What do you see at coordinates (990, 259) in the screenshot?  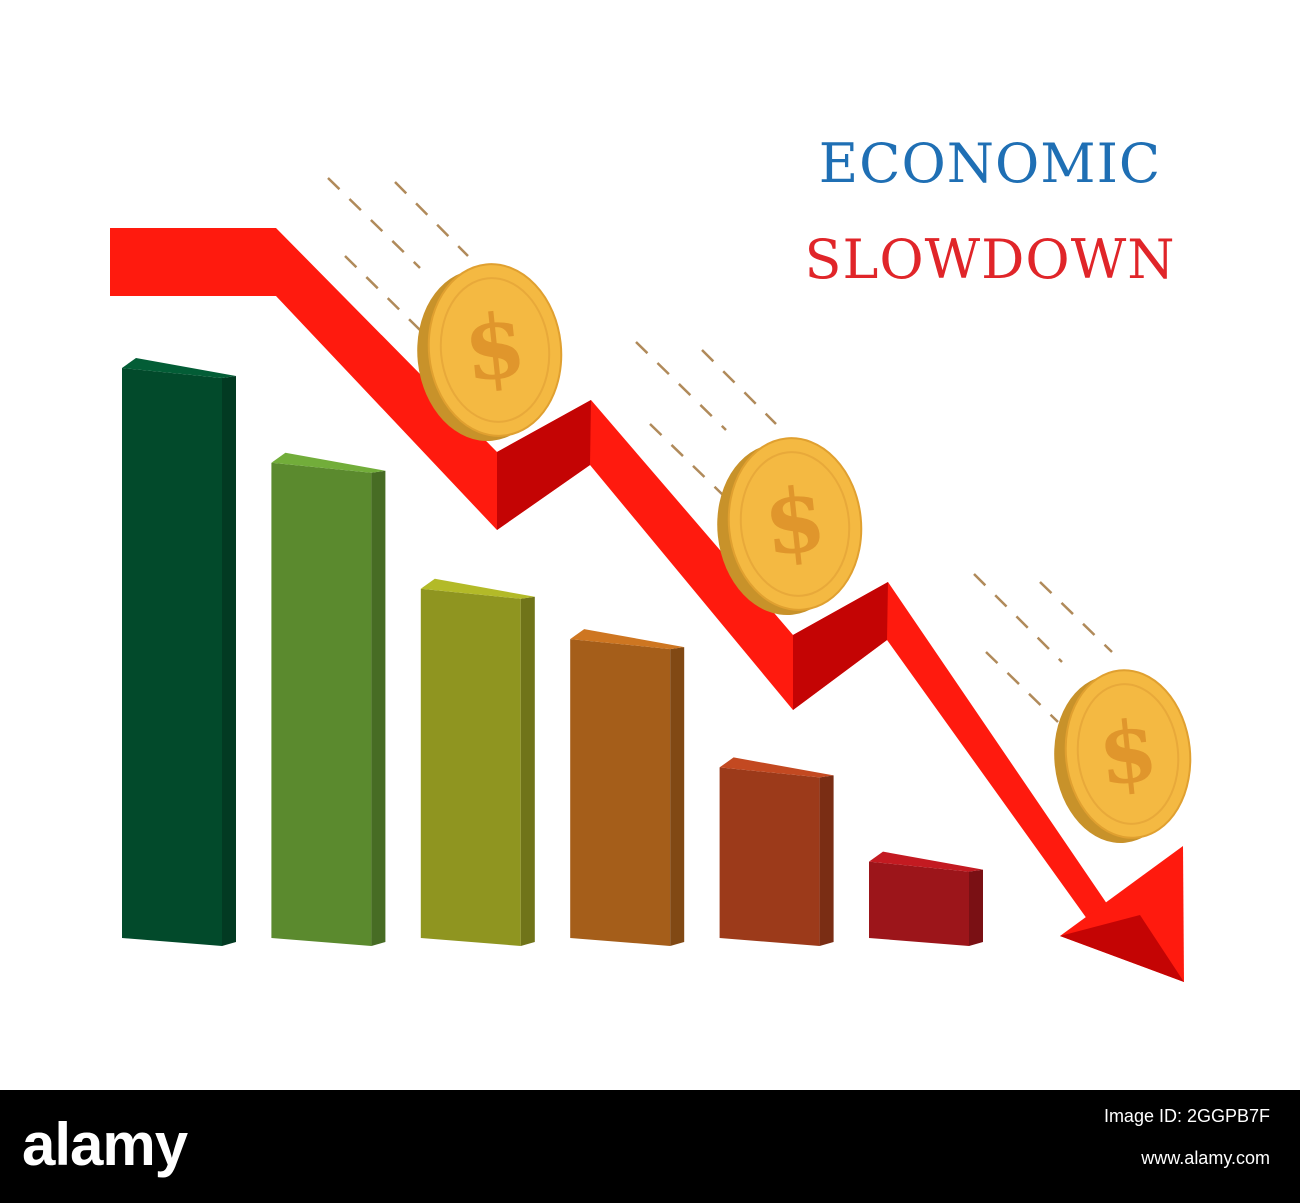 I see `title-line-2: SLOWDOWN` at bounding box center [990, 259].